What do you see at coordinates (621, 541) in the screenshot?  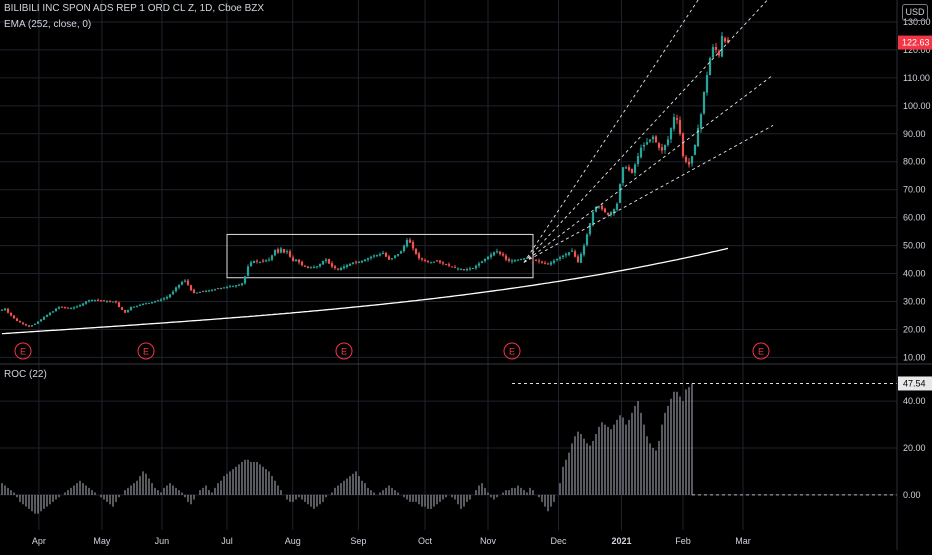 I see `time-tick-label: 2021` at bounding box center [621, 541].